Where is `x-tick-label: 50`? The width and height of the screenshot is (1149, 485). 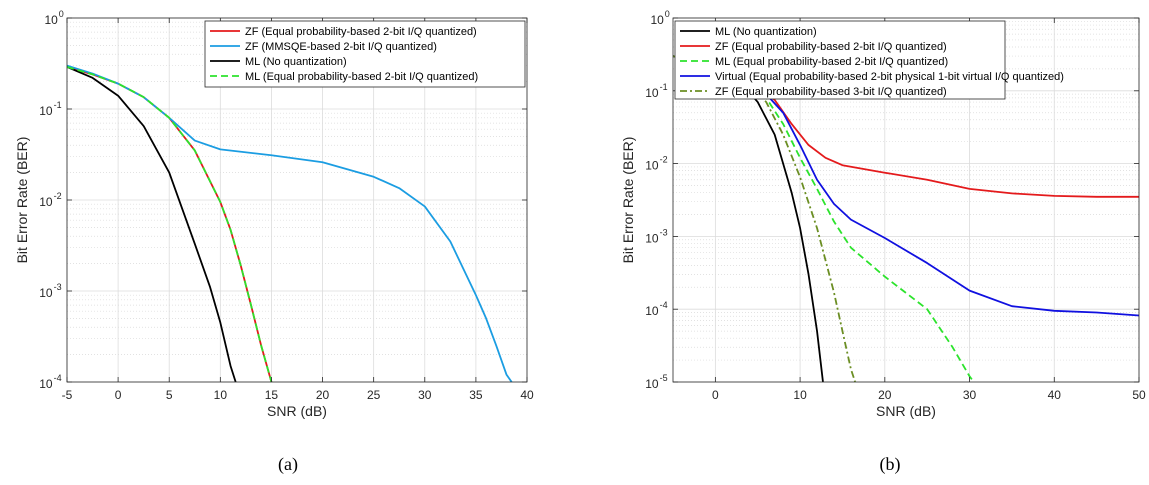
x-tick-label: 50 is located at coordinates (1139, 395).